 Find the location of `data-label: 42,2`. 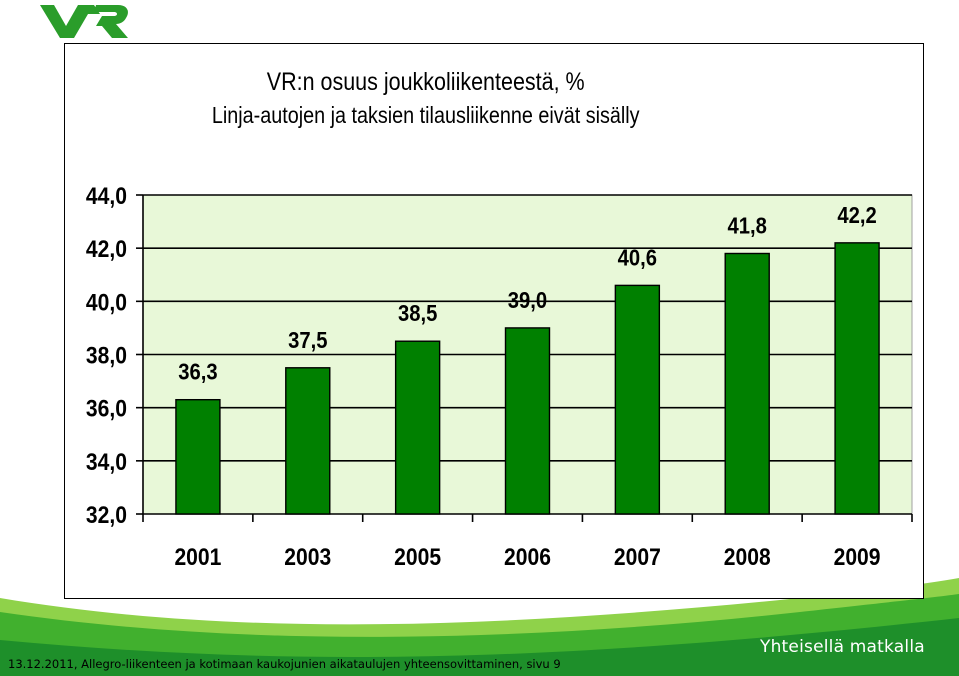

data-label: 42,2 is located at coordinates (856, 215).